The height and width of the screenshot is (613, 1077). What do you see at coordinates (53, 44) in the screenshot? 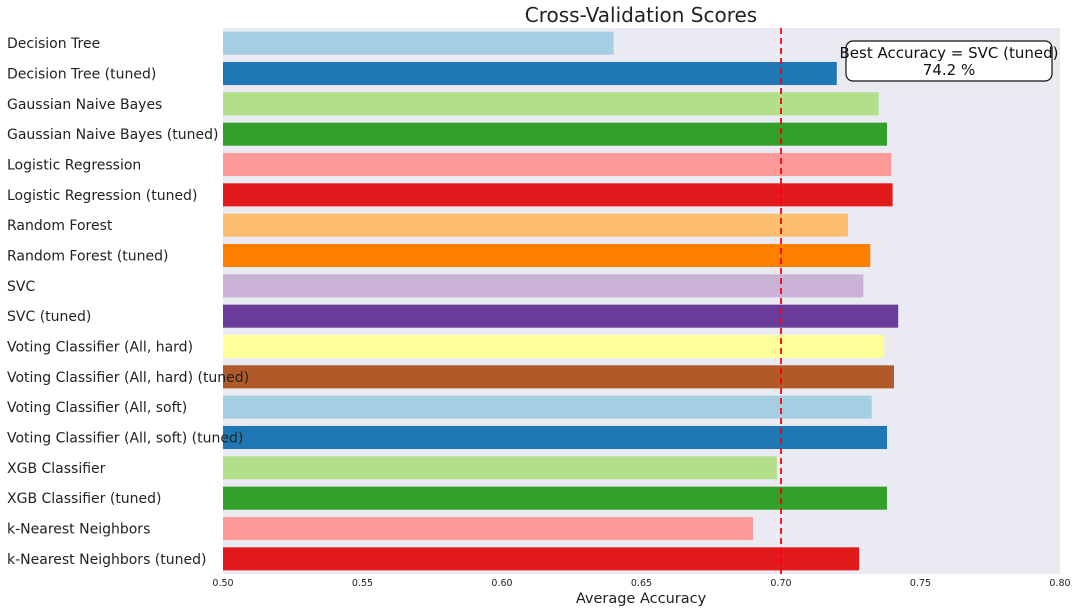
I see `category-label: Decision Tree` at bounding box center [53, 44].